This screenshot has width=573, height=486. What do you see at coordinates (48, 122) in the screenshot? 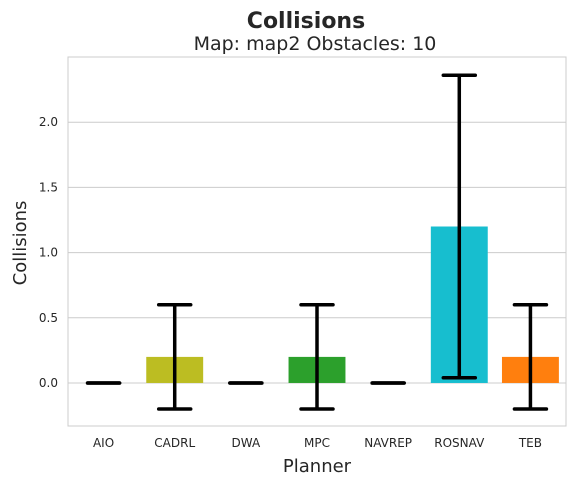
I see `y-tick-label: 2.0` at bounding box center [48, 122].